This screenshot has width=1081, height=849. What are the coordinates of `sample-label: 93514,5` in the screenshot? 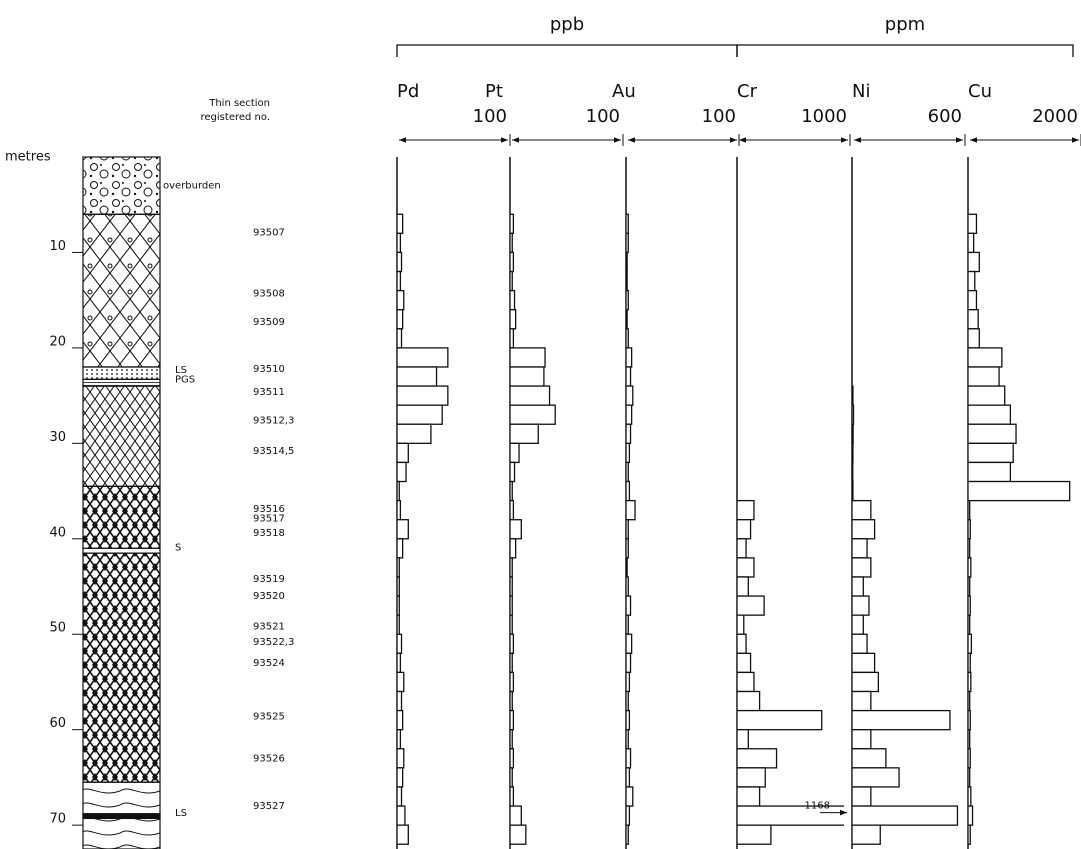 It's located at (273, 451).